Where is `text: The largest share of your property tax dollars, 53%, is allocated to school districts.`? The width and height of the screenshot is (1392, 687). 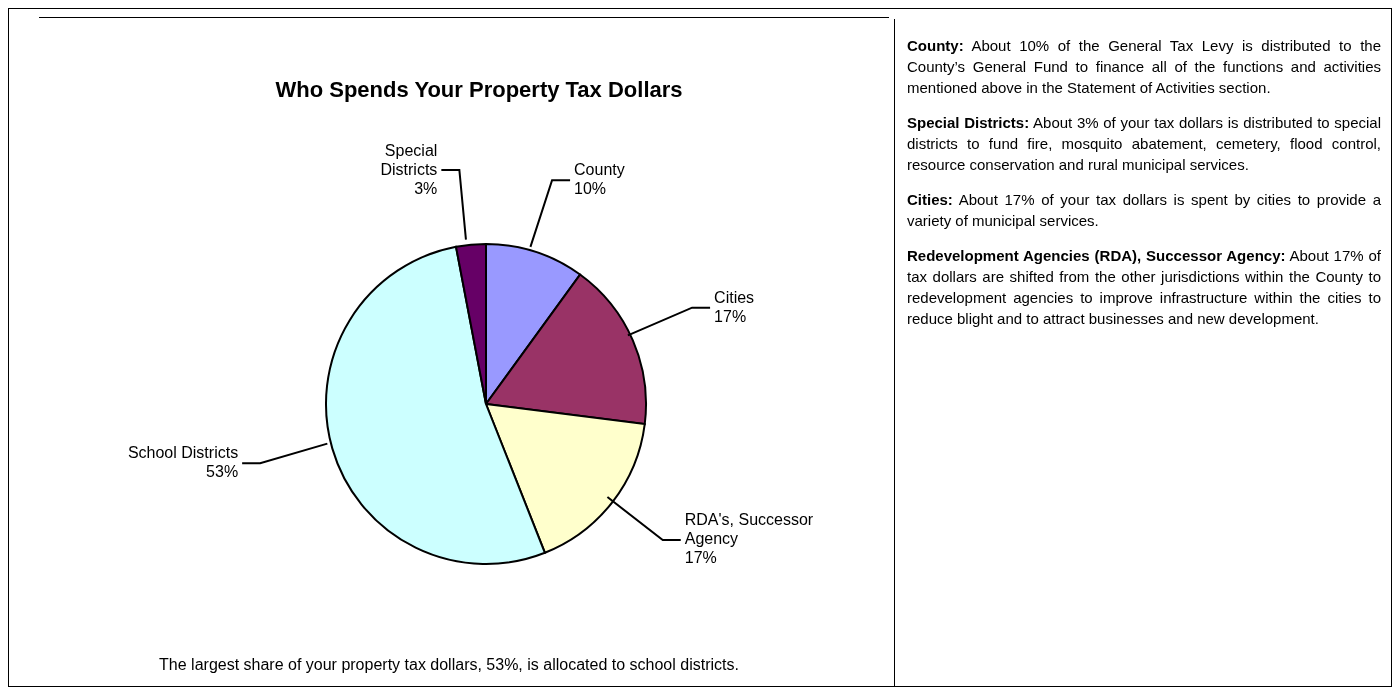
text: The largest share of your property tax dollars, 53%, is allocated to school districts. is located at coordinates (449, 665).